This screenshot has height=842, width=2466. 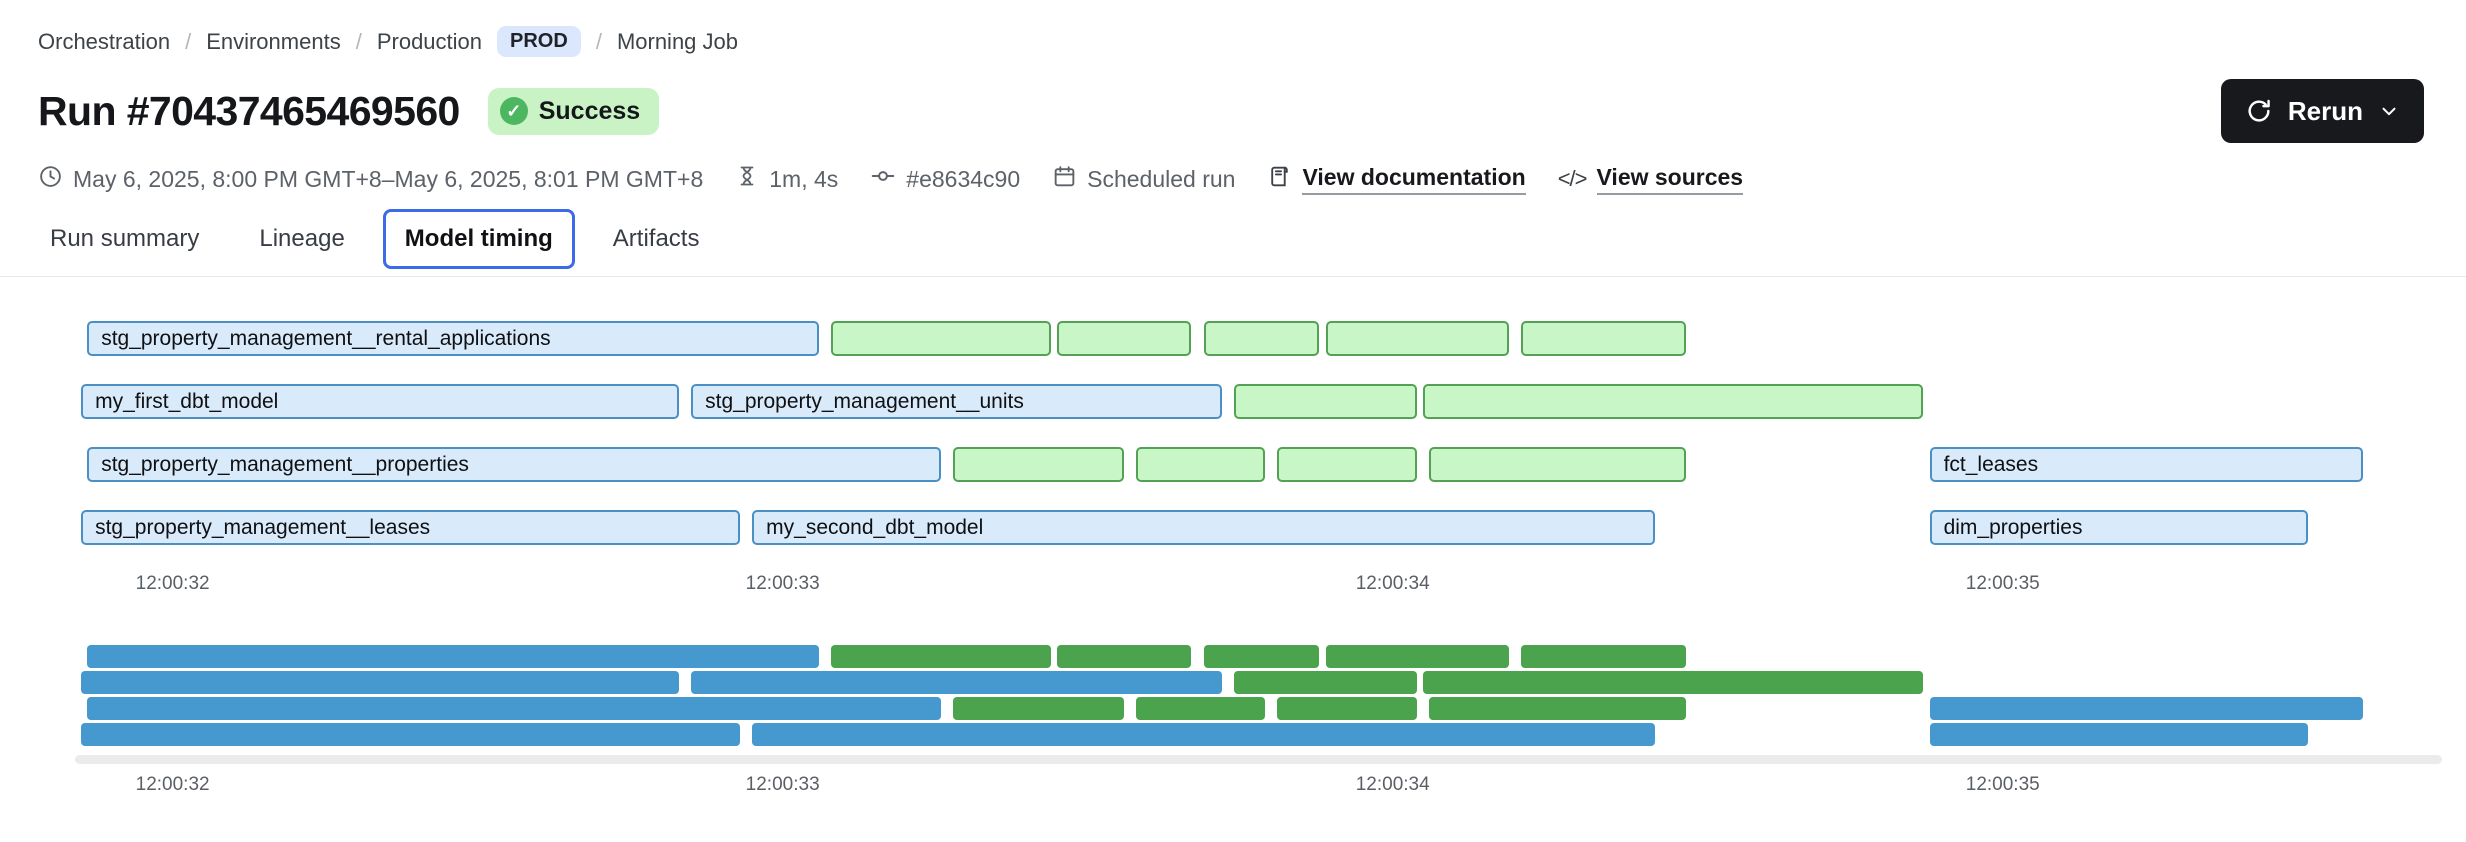 What do you see at coordinates (1064, 179) in the screenshot?
I see `calendar-icon` at bounding box center [1064, 179].